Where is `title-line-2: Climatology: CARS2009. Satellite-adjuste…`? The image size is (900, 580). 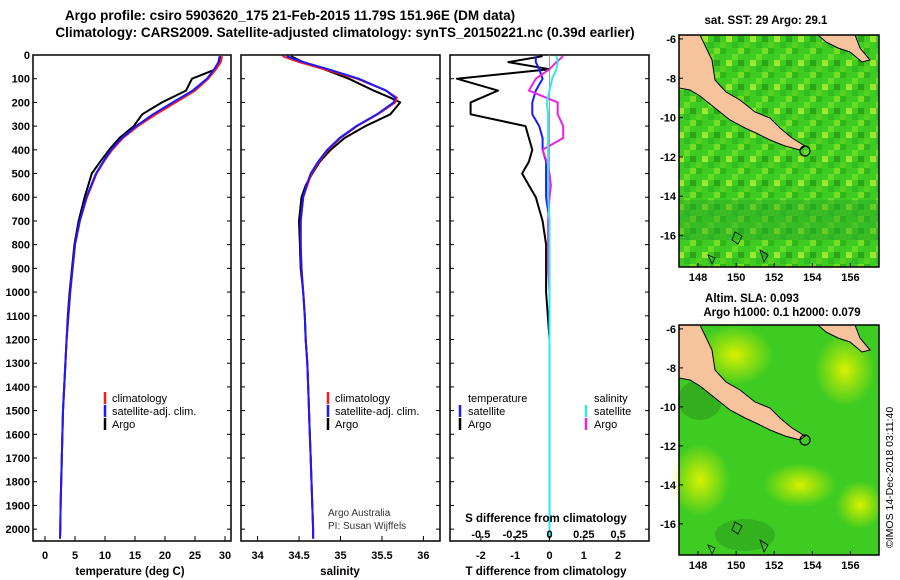
title-line-2: Climatology: CARS2009. Satellite-adjuste… is located at coordinates (344, 32).